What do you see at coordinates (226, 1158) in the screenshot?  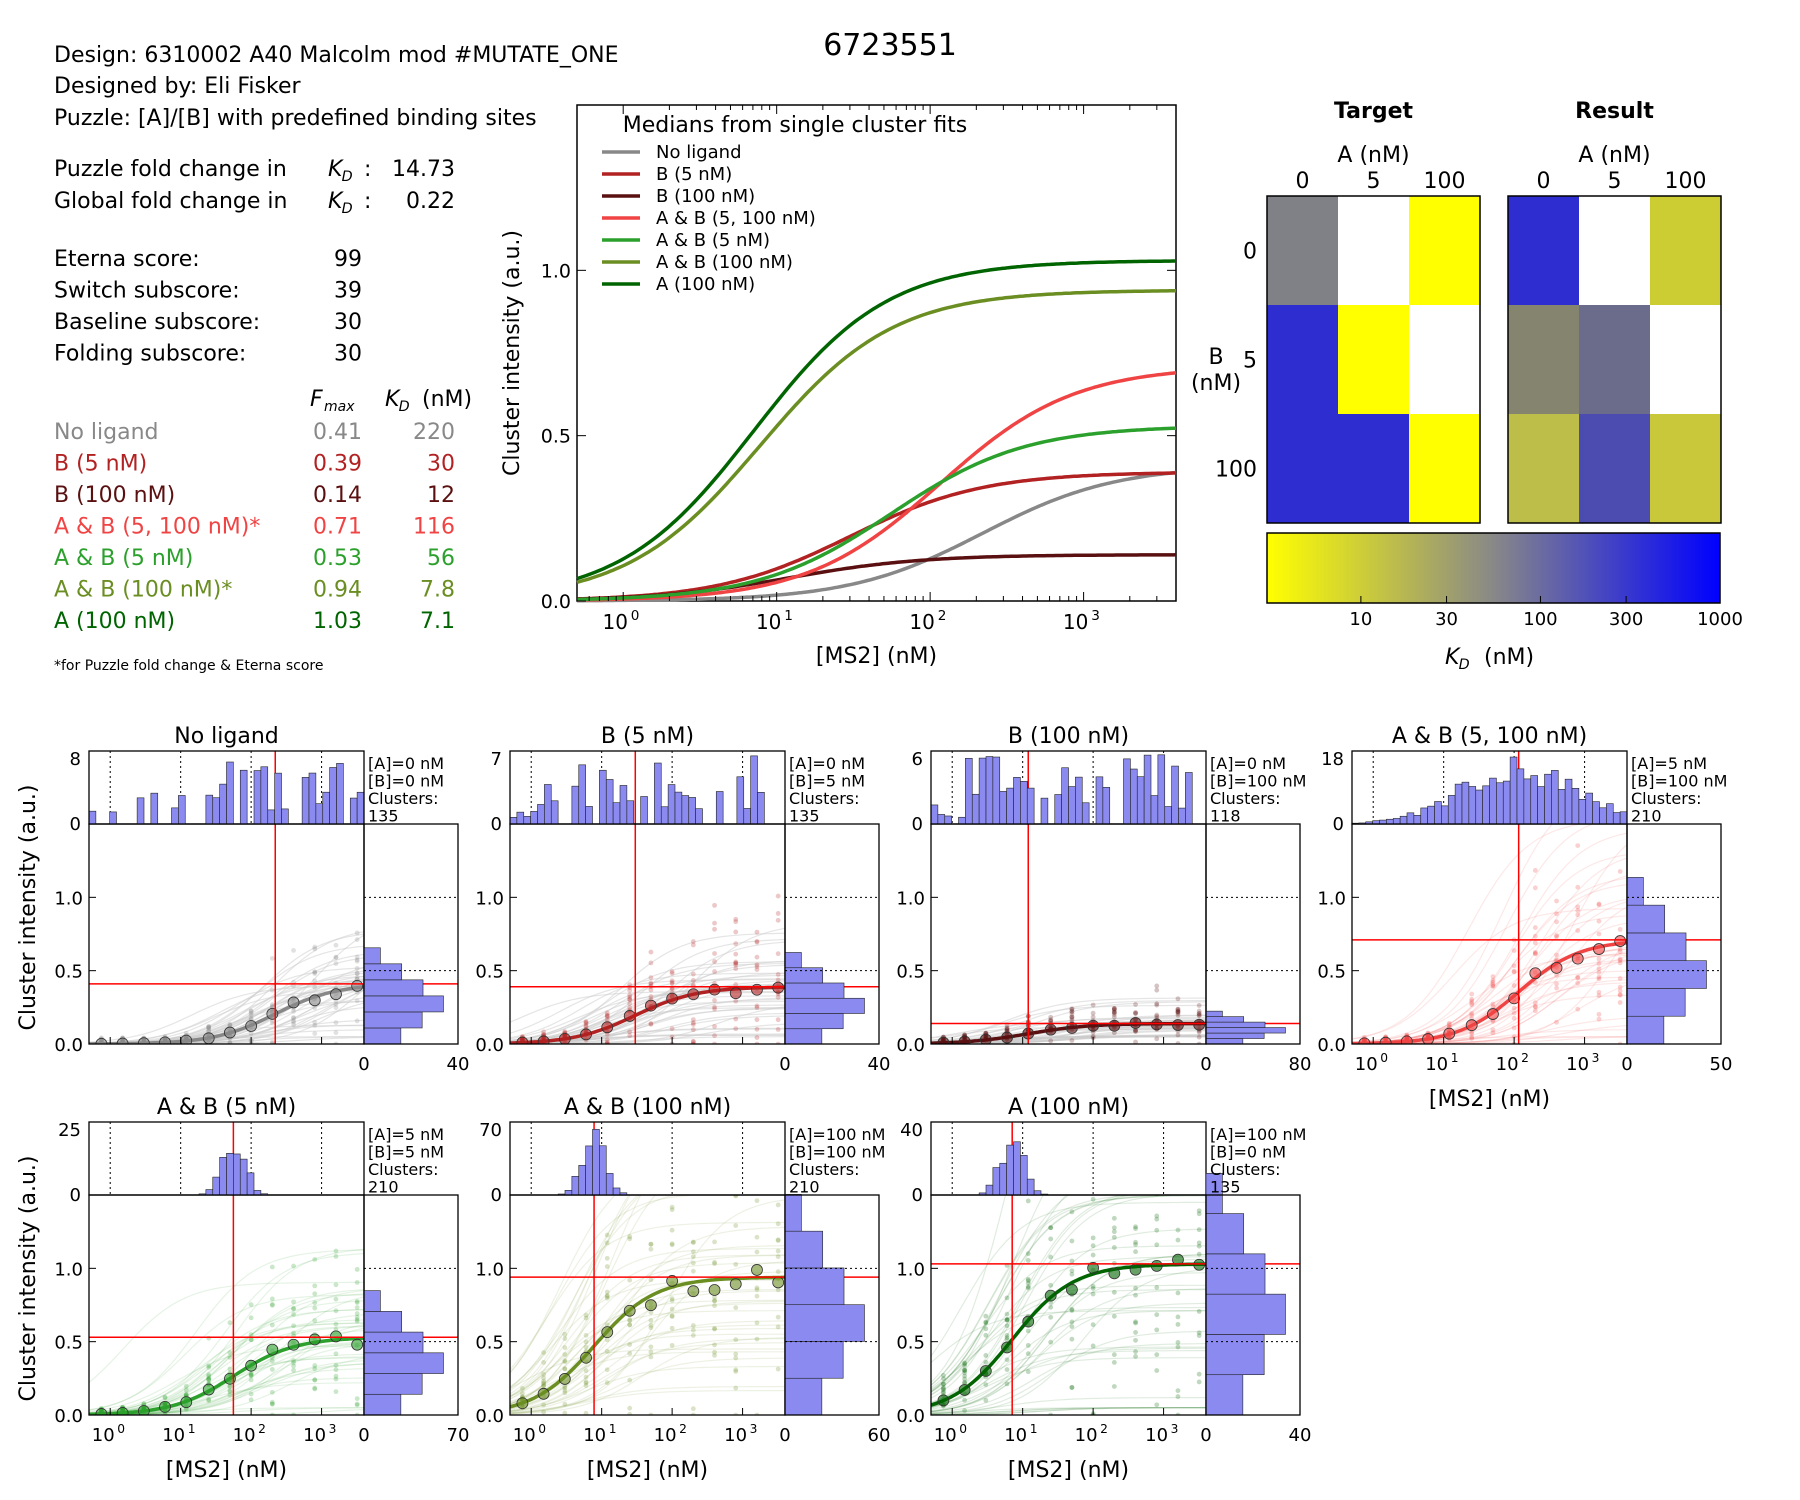 I see `hist-top-frame` at bounding box center [226, 1158].